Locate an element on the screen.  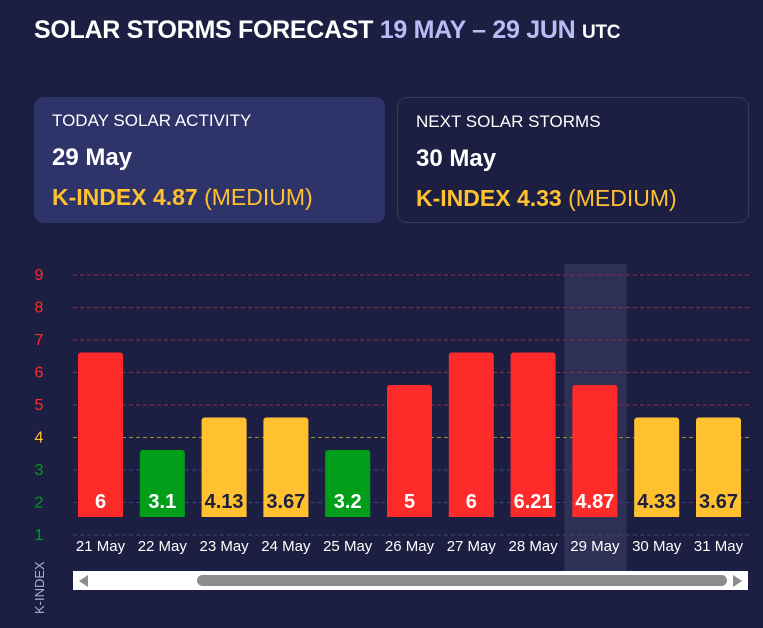
x-tick-label: 30 May is located at coordinates (657, 546).